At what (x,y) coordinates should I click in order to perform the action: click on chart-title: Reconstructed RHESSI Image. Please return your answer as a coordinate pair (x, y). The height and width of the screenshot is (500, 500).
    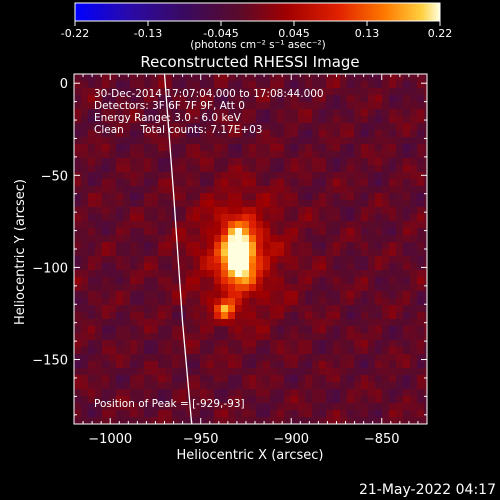
    Looking at the image, I should click on (249, 62).